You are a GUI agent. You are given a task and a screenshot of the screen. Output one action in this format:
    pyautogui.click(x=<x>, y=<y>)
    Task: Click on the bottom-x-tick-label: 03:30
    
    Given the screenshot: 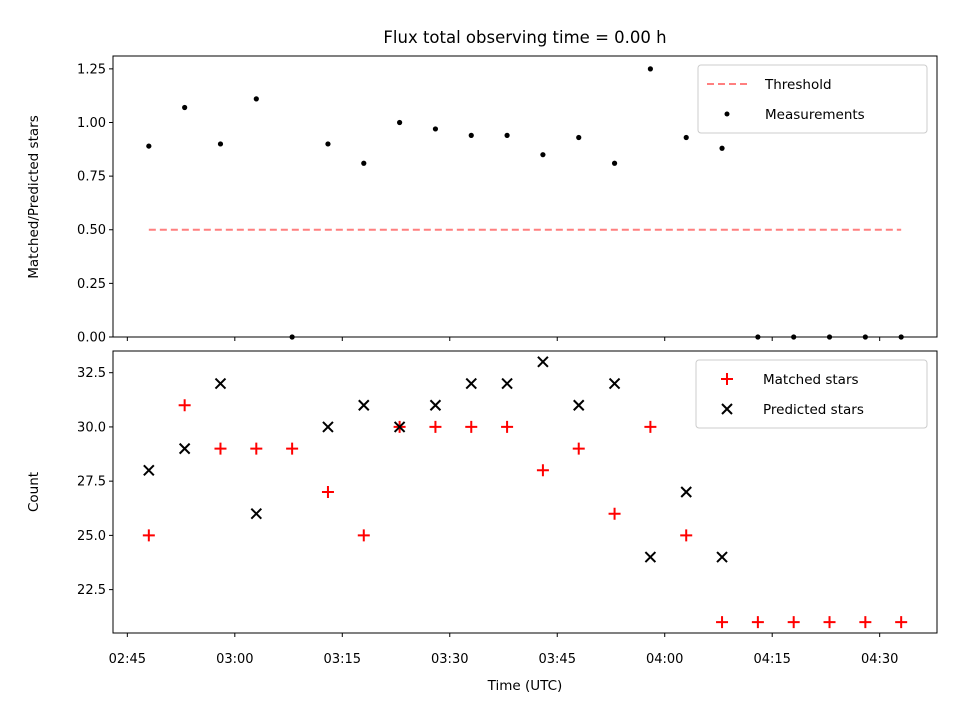 What is the action you would take?
    pyautogui.click(x=449, y=659)
    